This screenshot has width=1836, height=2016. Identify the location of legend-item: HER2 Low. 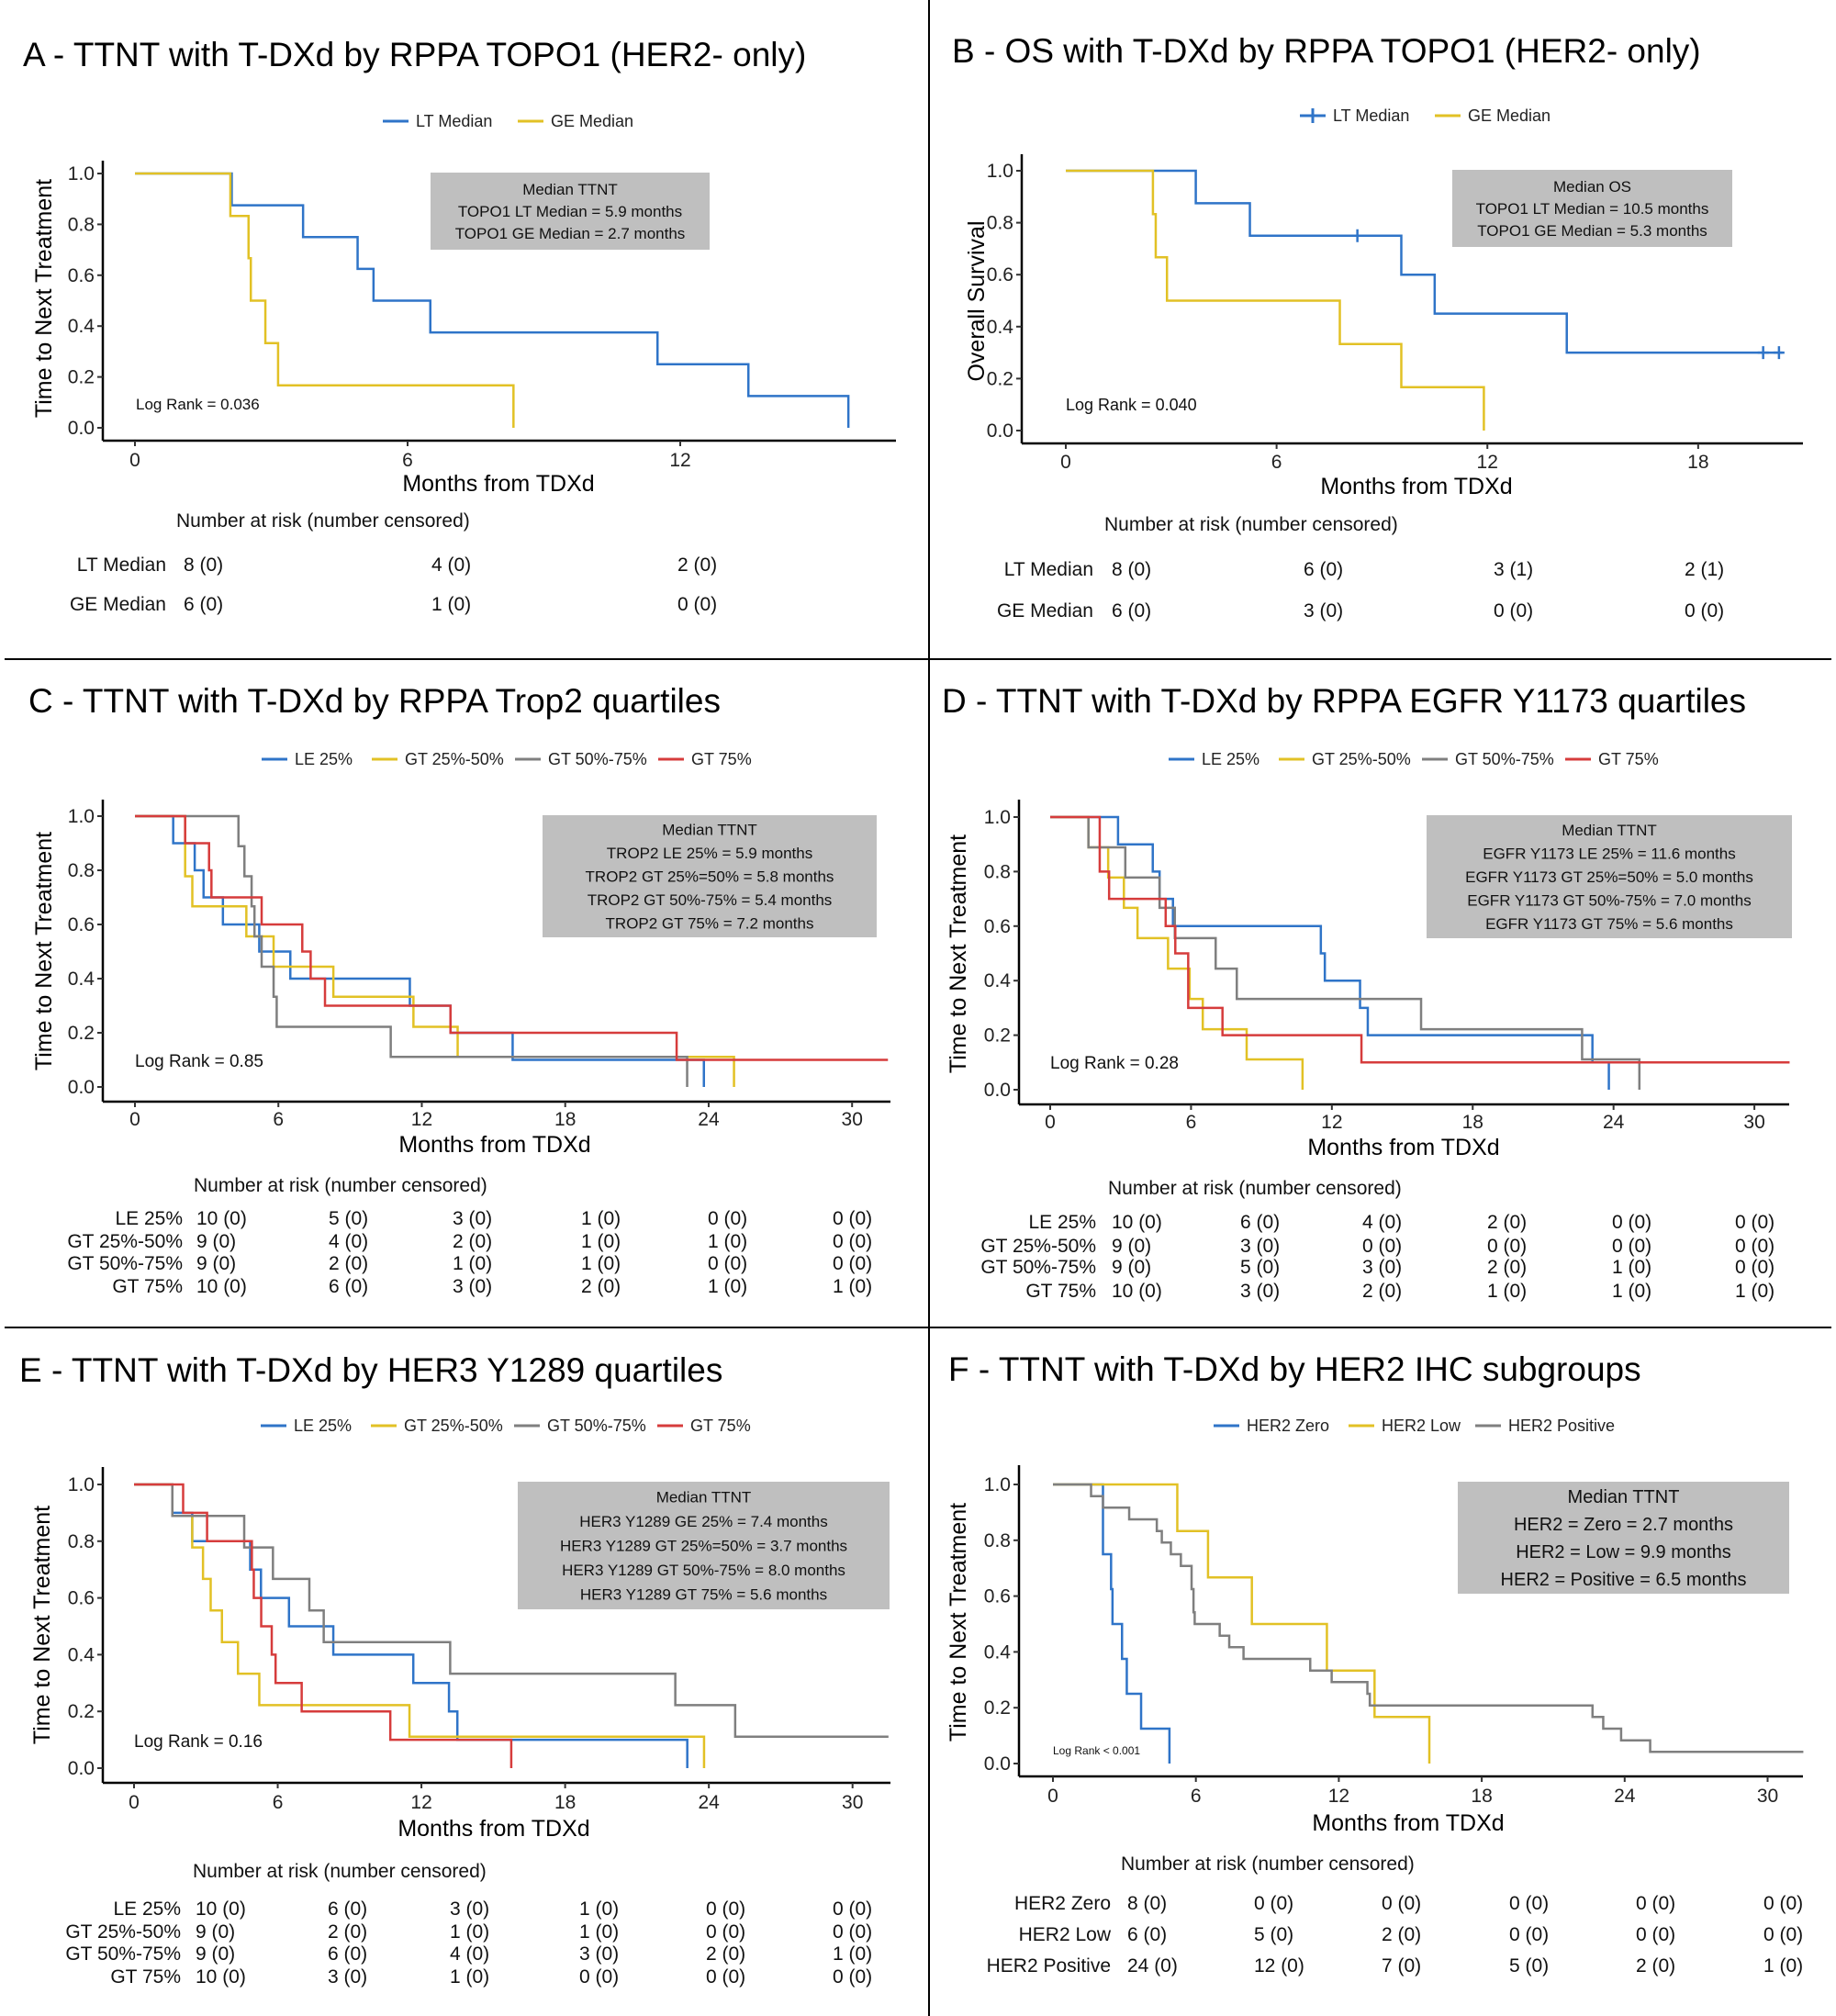
(1405, 1426).